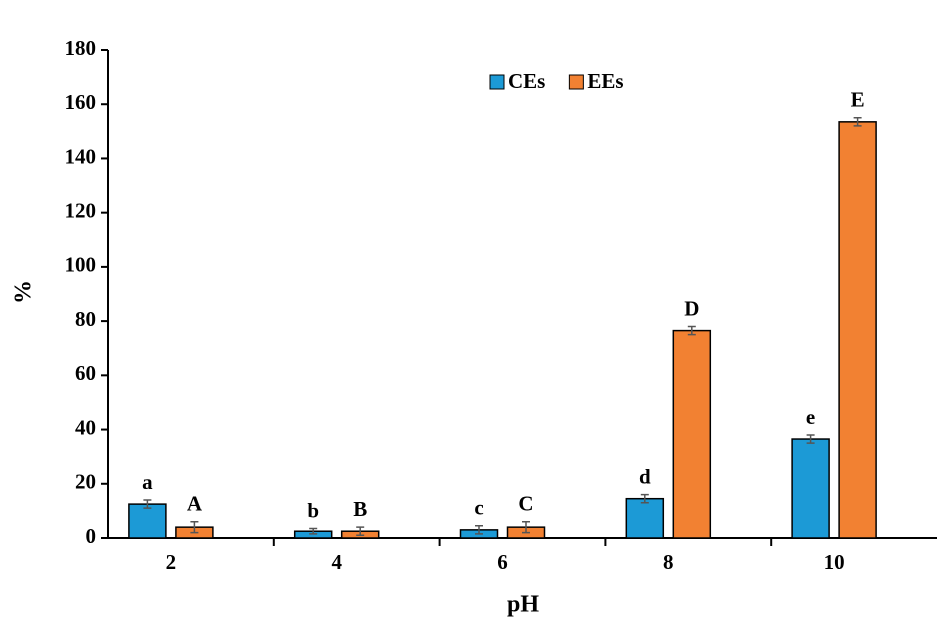 The height and width of the screenshot is (623, 947). Describe the element at coordinates (834, 562) in the screenshot. I see `x-tick-label: 10` at that location.